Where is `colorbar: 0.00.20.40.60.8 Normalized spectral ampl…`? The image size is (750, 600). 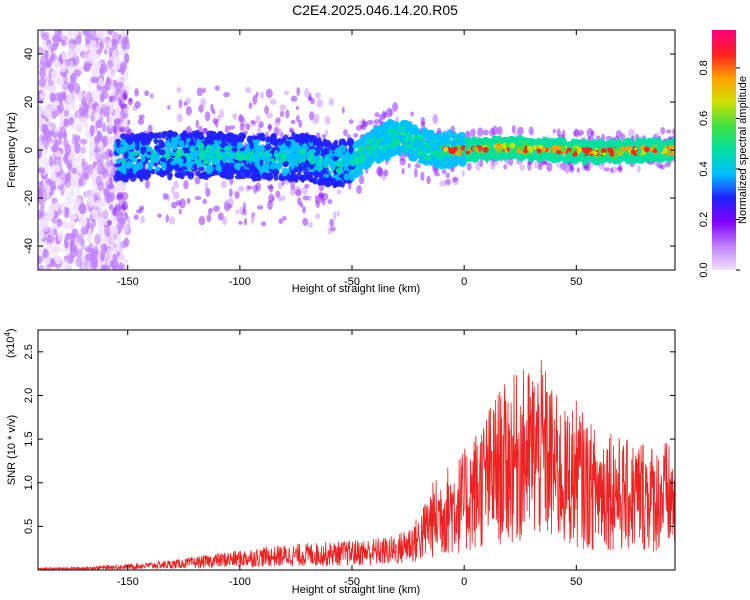 colorbar: 0.00.20.40.60.8 Normalized spectral ampl… is located at coordinates (723, 154).